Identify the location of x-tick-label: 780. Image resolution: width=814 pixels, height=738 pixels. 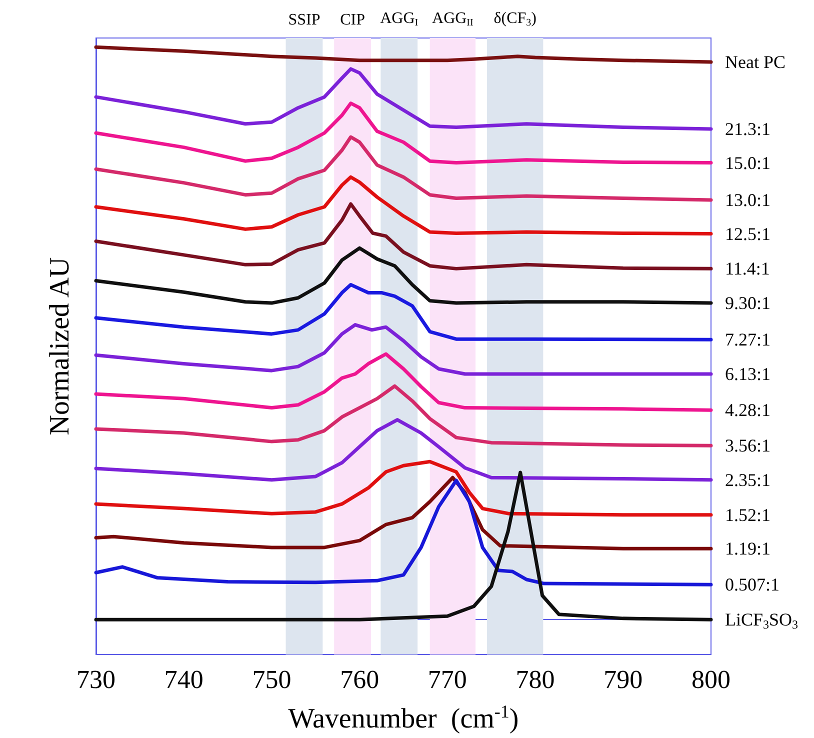
(535, 679).